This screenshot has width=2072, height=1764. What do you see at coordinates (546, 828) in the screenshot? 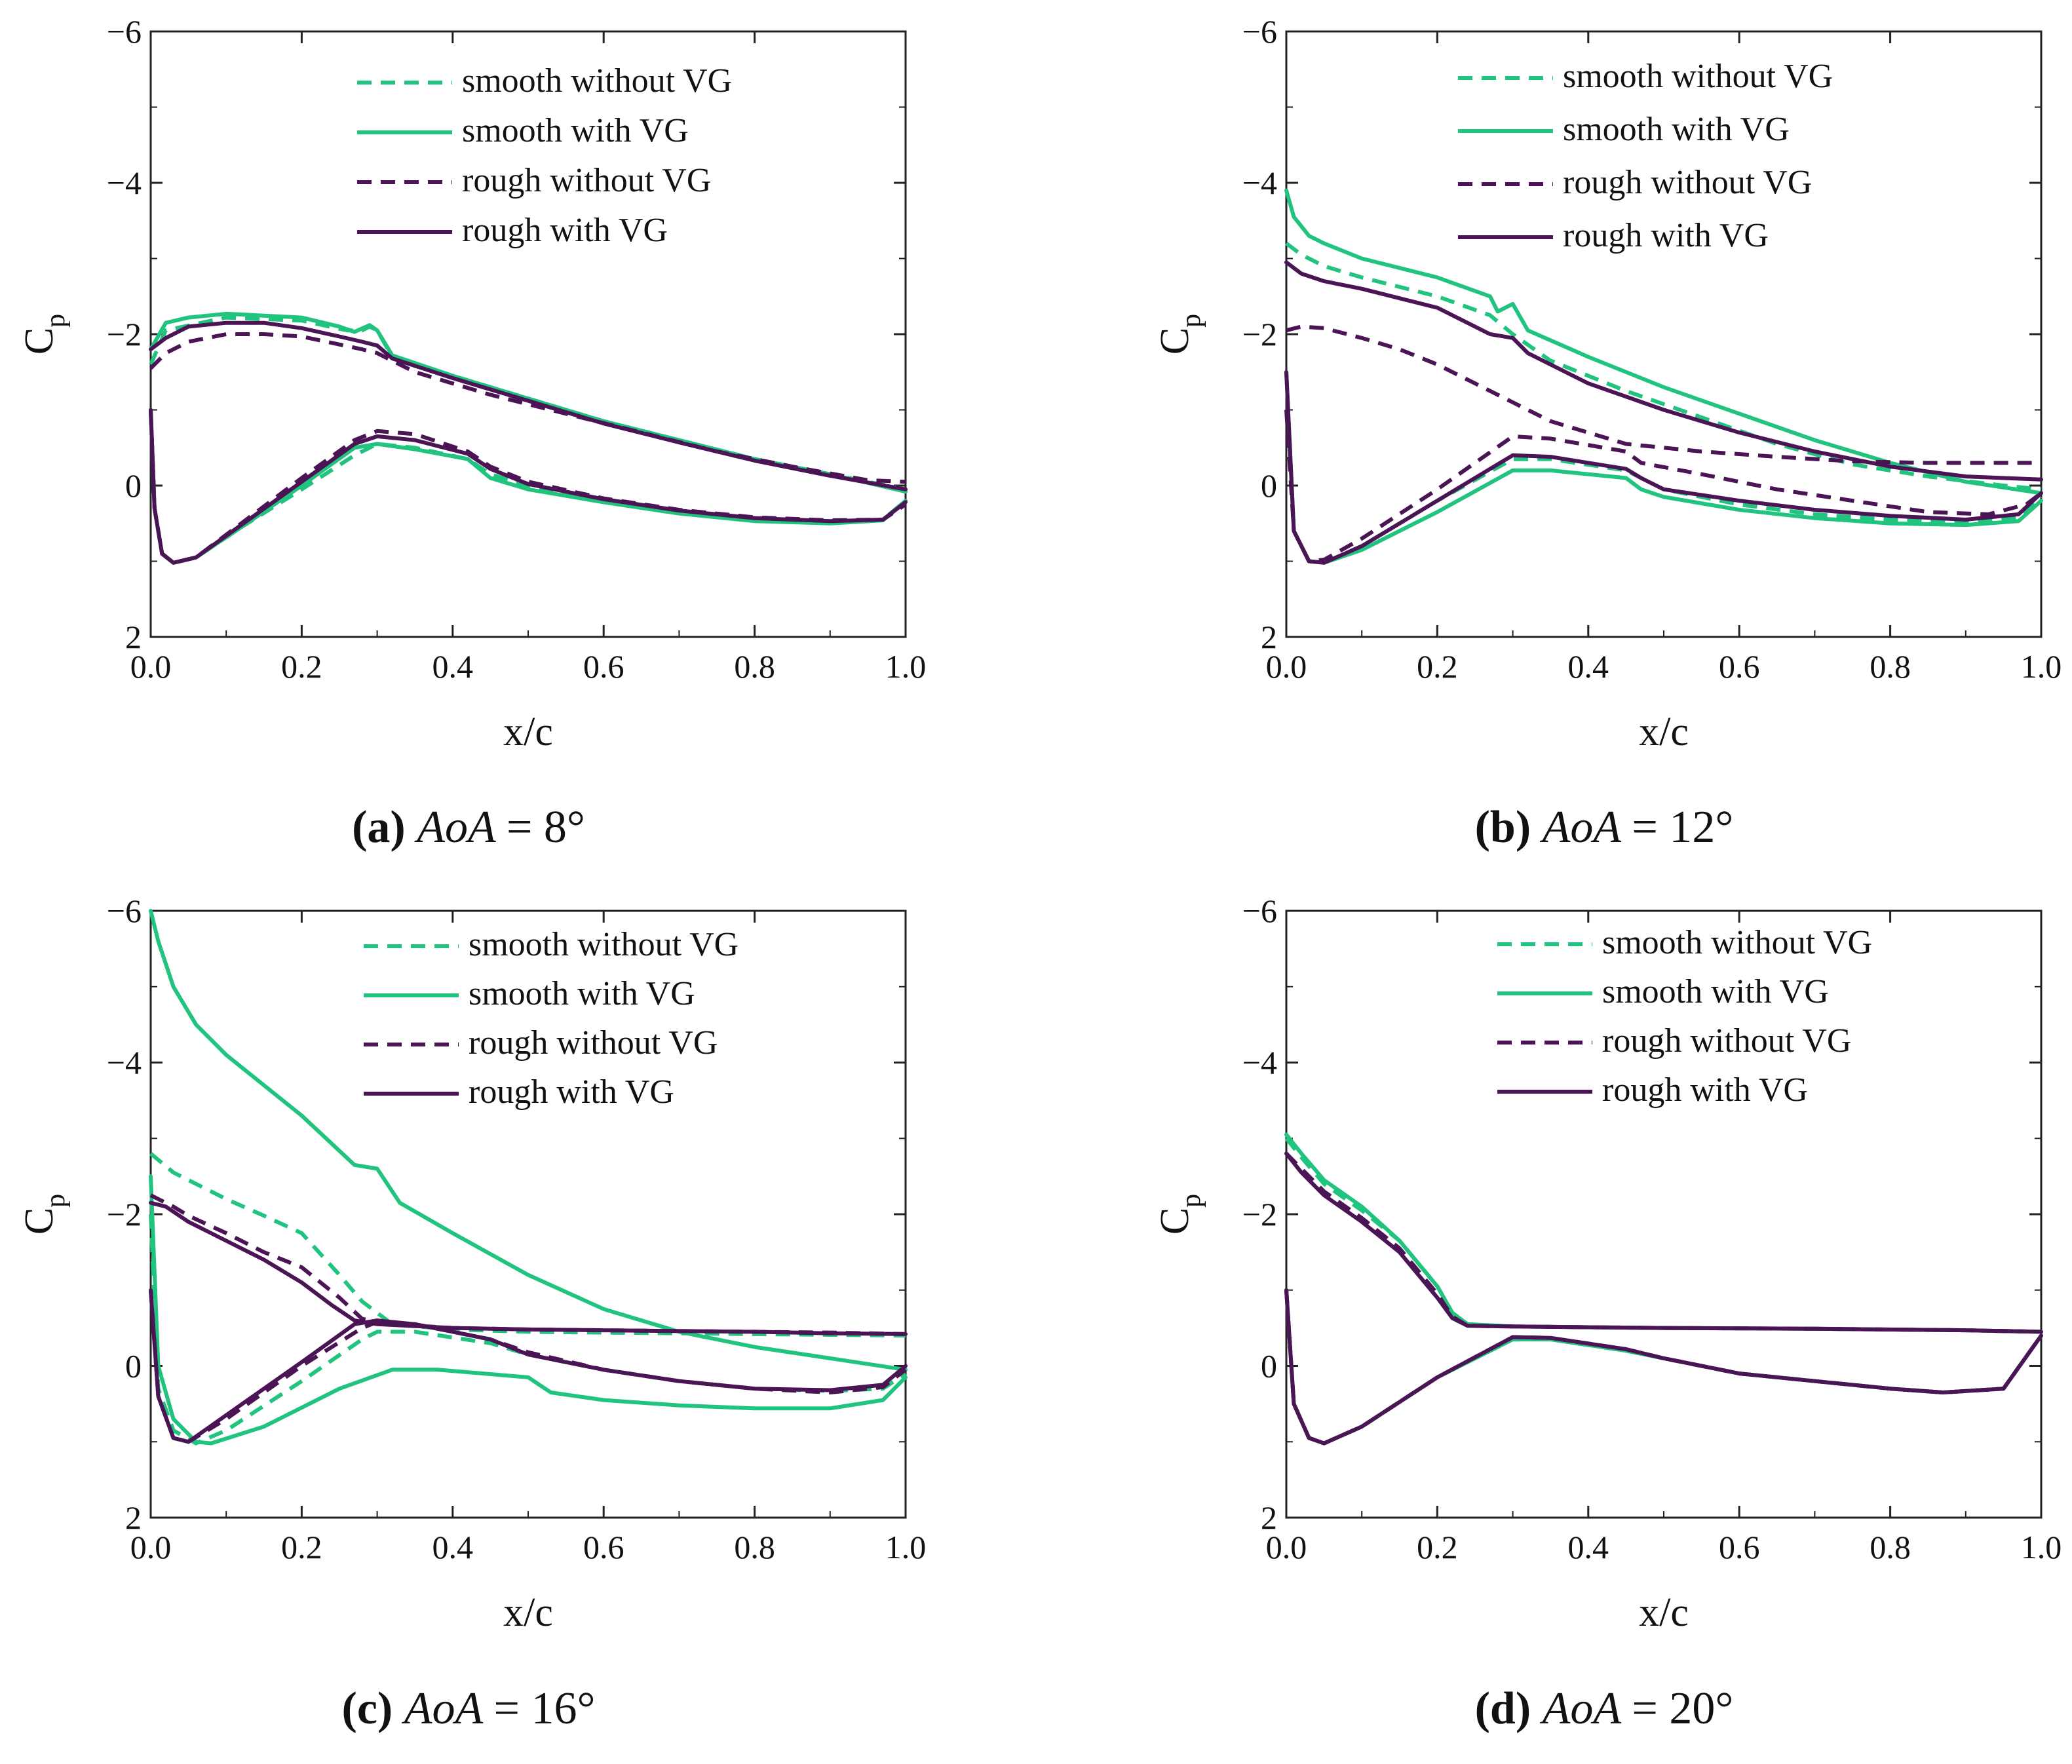
I see `caption-value: = 8°` at bounding box center [546, 828].